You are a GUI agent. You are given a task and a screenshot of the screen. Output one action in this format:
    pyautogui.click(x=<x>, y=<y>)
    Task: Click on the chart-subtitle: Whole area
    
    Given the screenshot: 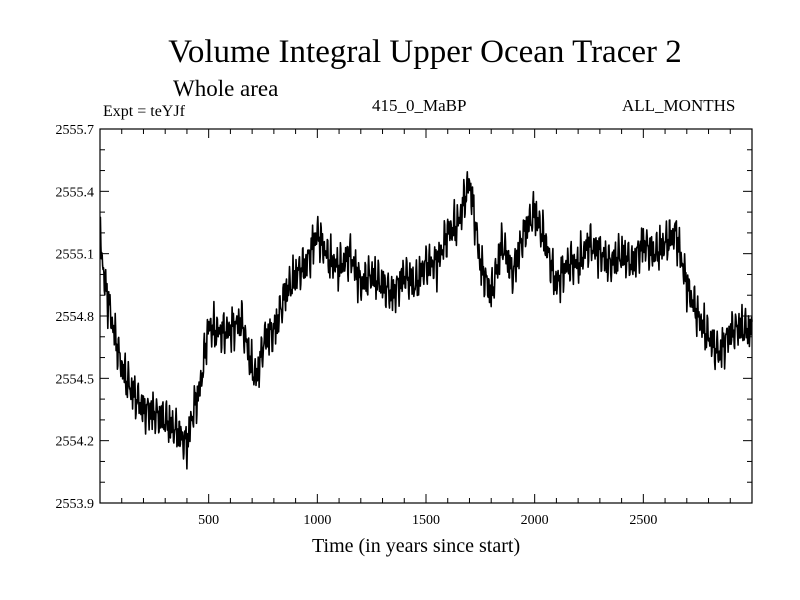 What is the action you would take?
    pyautogui.click(x=226, y=88)
    